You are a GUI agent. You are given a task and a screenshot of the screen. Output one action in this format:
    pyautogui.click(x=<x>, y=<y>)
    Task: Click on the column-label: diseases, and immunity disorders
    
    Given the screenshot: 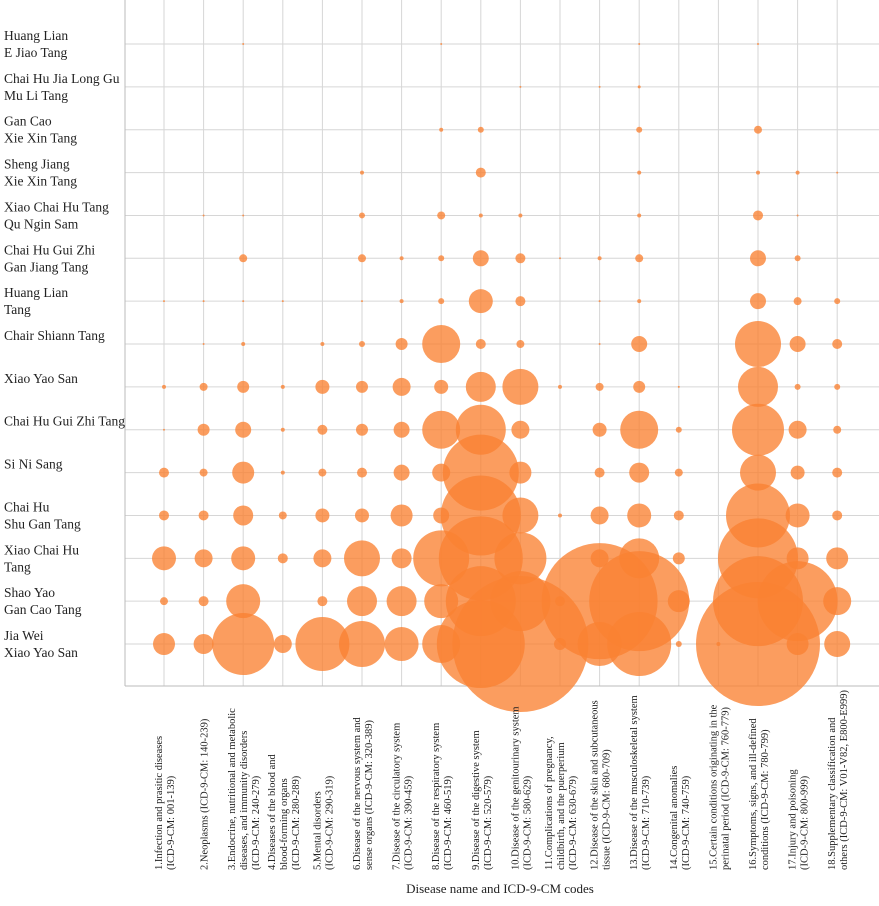 What is the action you would take?
    pyautogui.click(x=244, y=800)
    